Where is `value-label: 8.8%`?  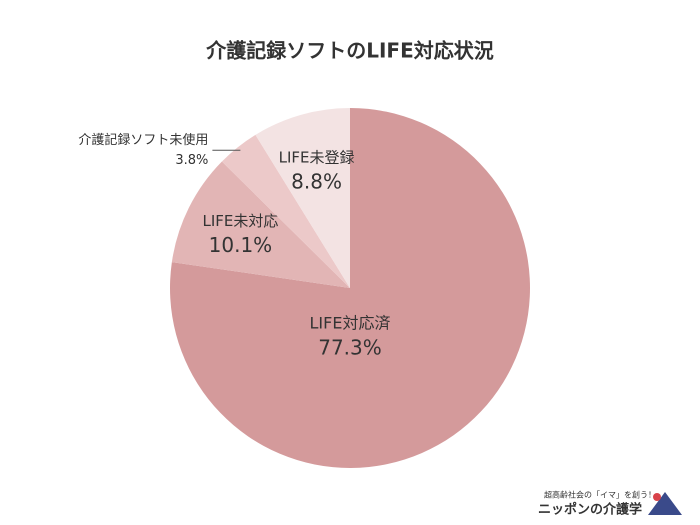 value-label: 8.8% is located at coordinates (316, 182).